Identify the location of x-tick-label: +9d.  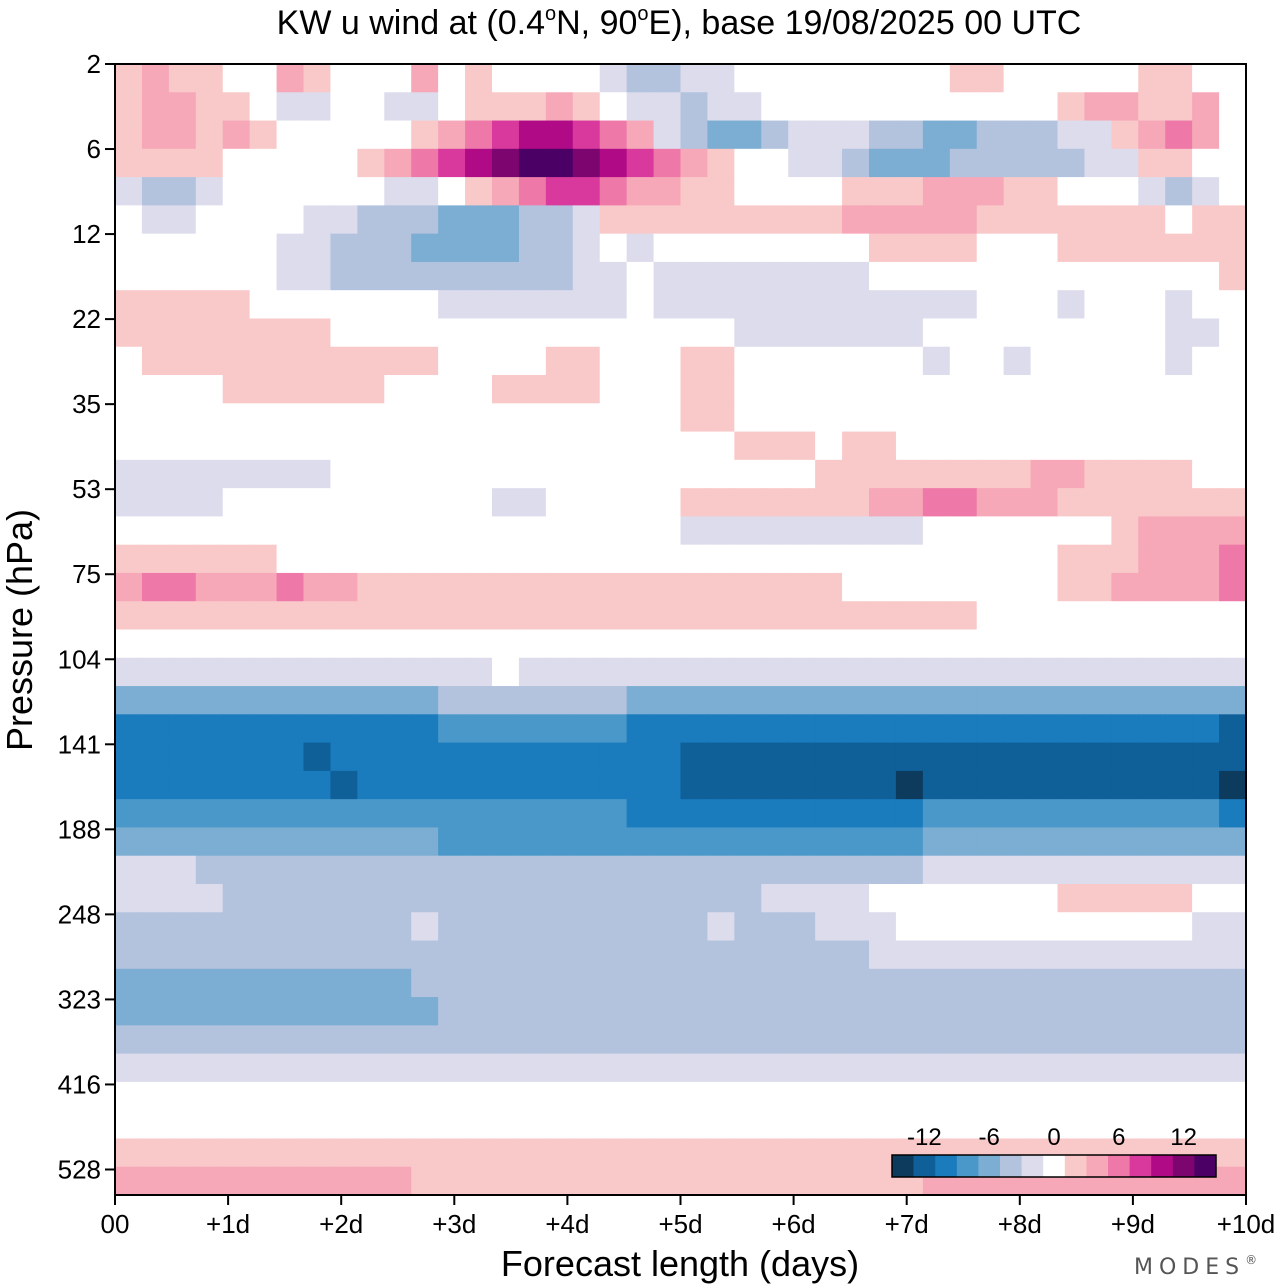
(1133, 1224).